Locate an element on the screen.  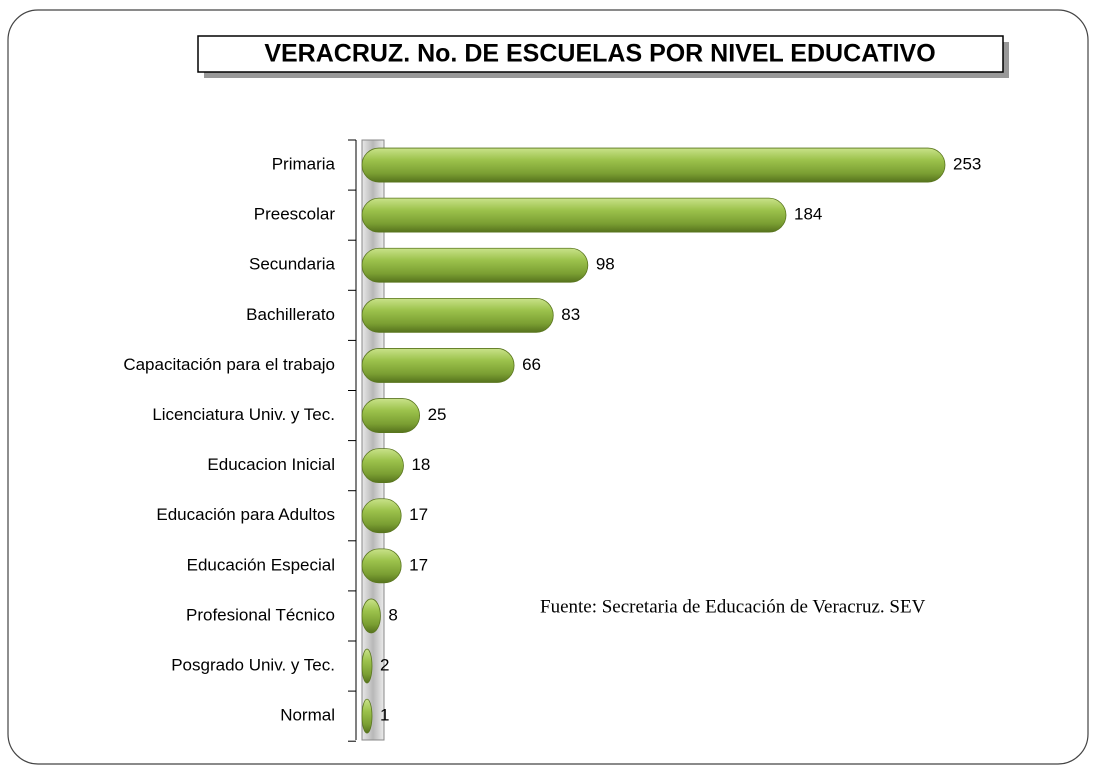
value-label: 8 is located at coordinates (392, 614).